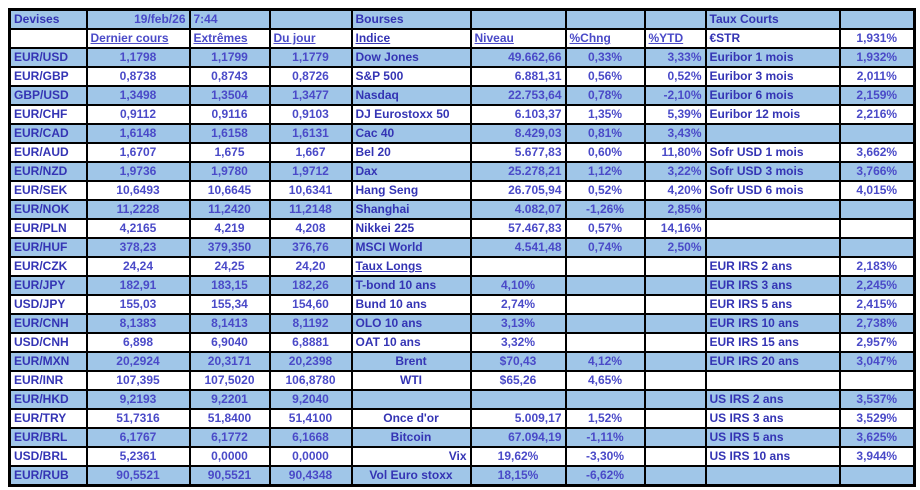  What do you see at coordinates (605, 476) in the screenshot?
I see `pct-chng: -6,62%` at bounding box center [605, 476].